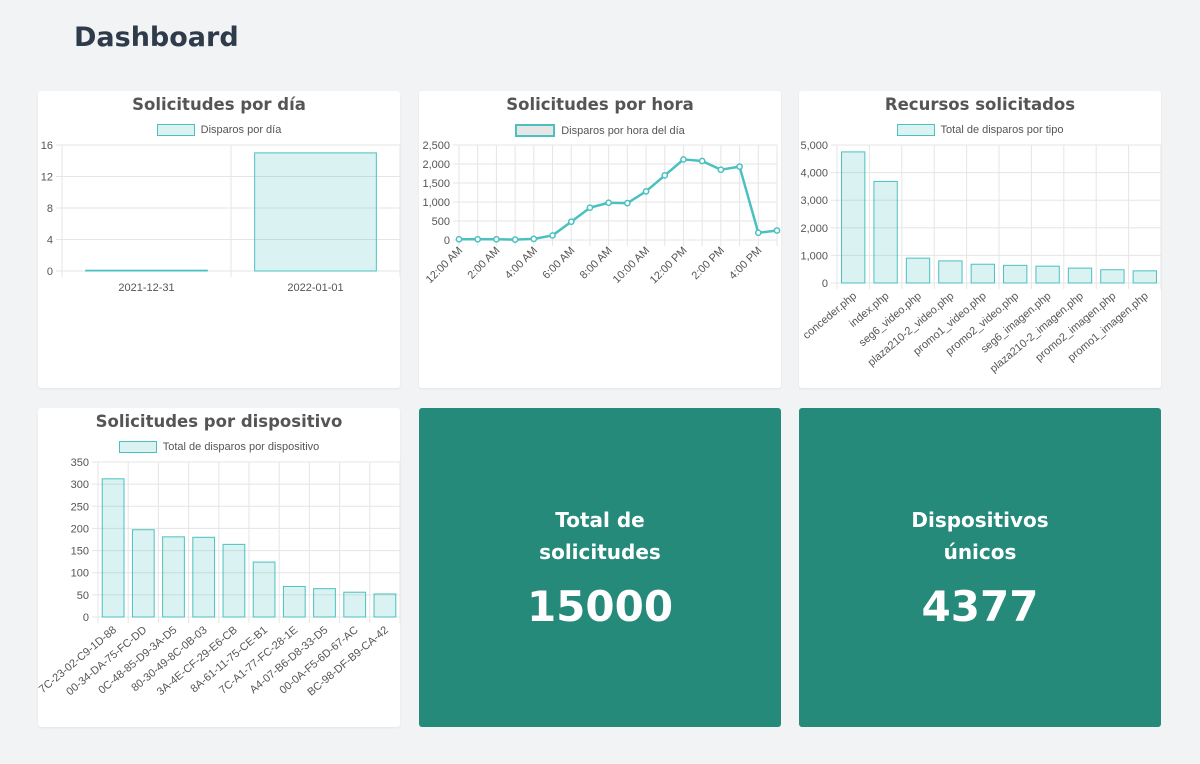  I want to click on y-tick-label: 350, so click(80, 463).